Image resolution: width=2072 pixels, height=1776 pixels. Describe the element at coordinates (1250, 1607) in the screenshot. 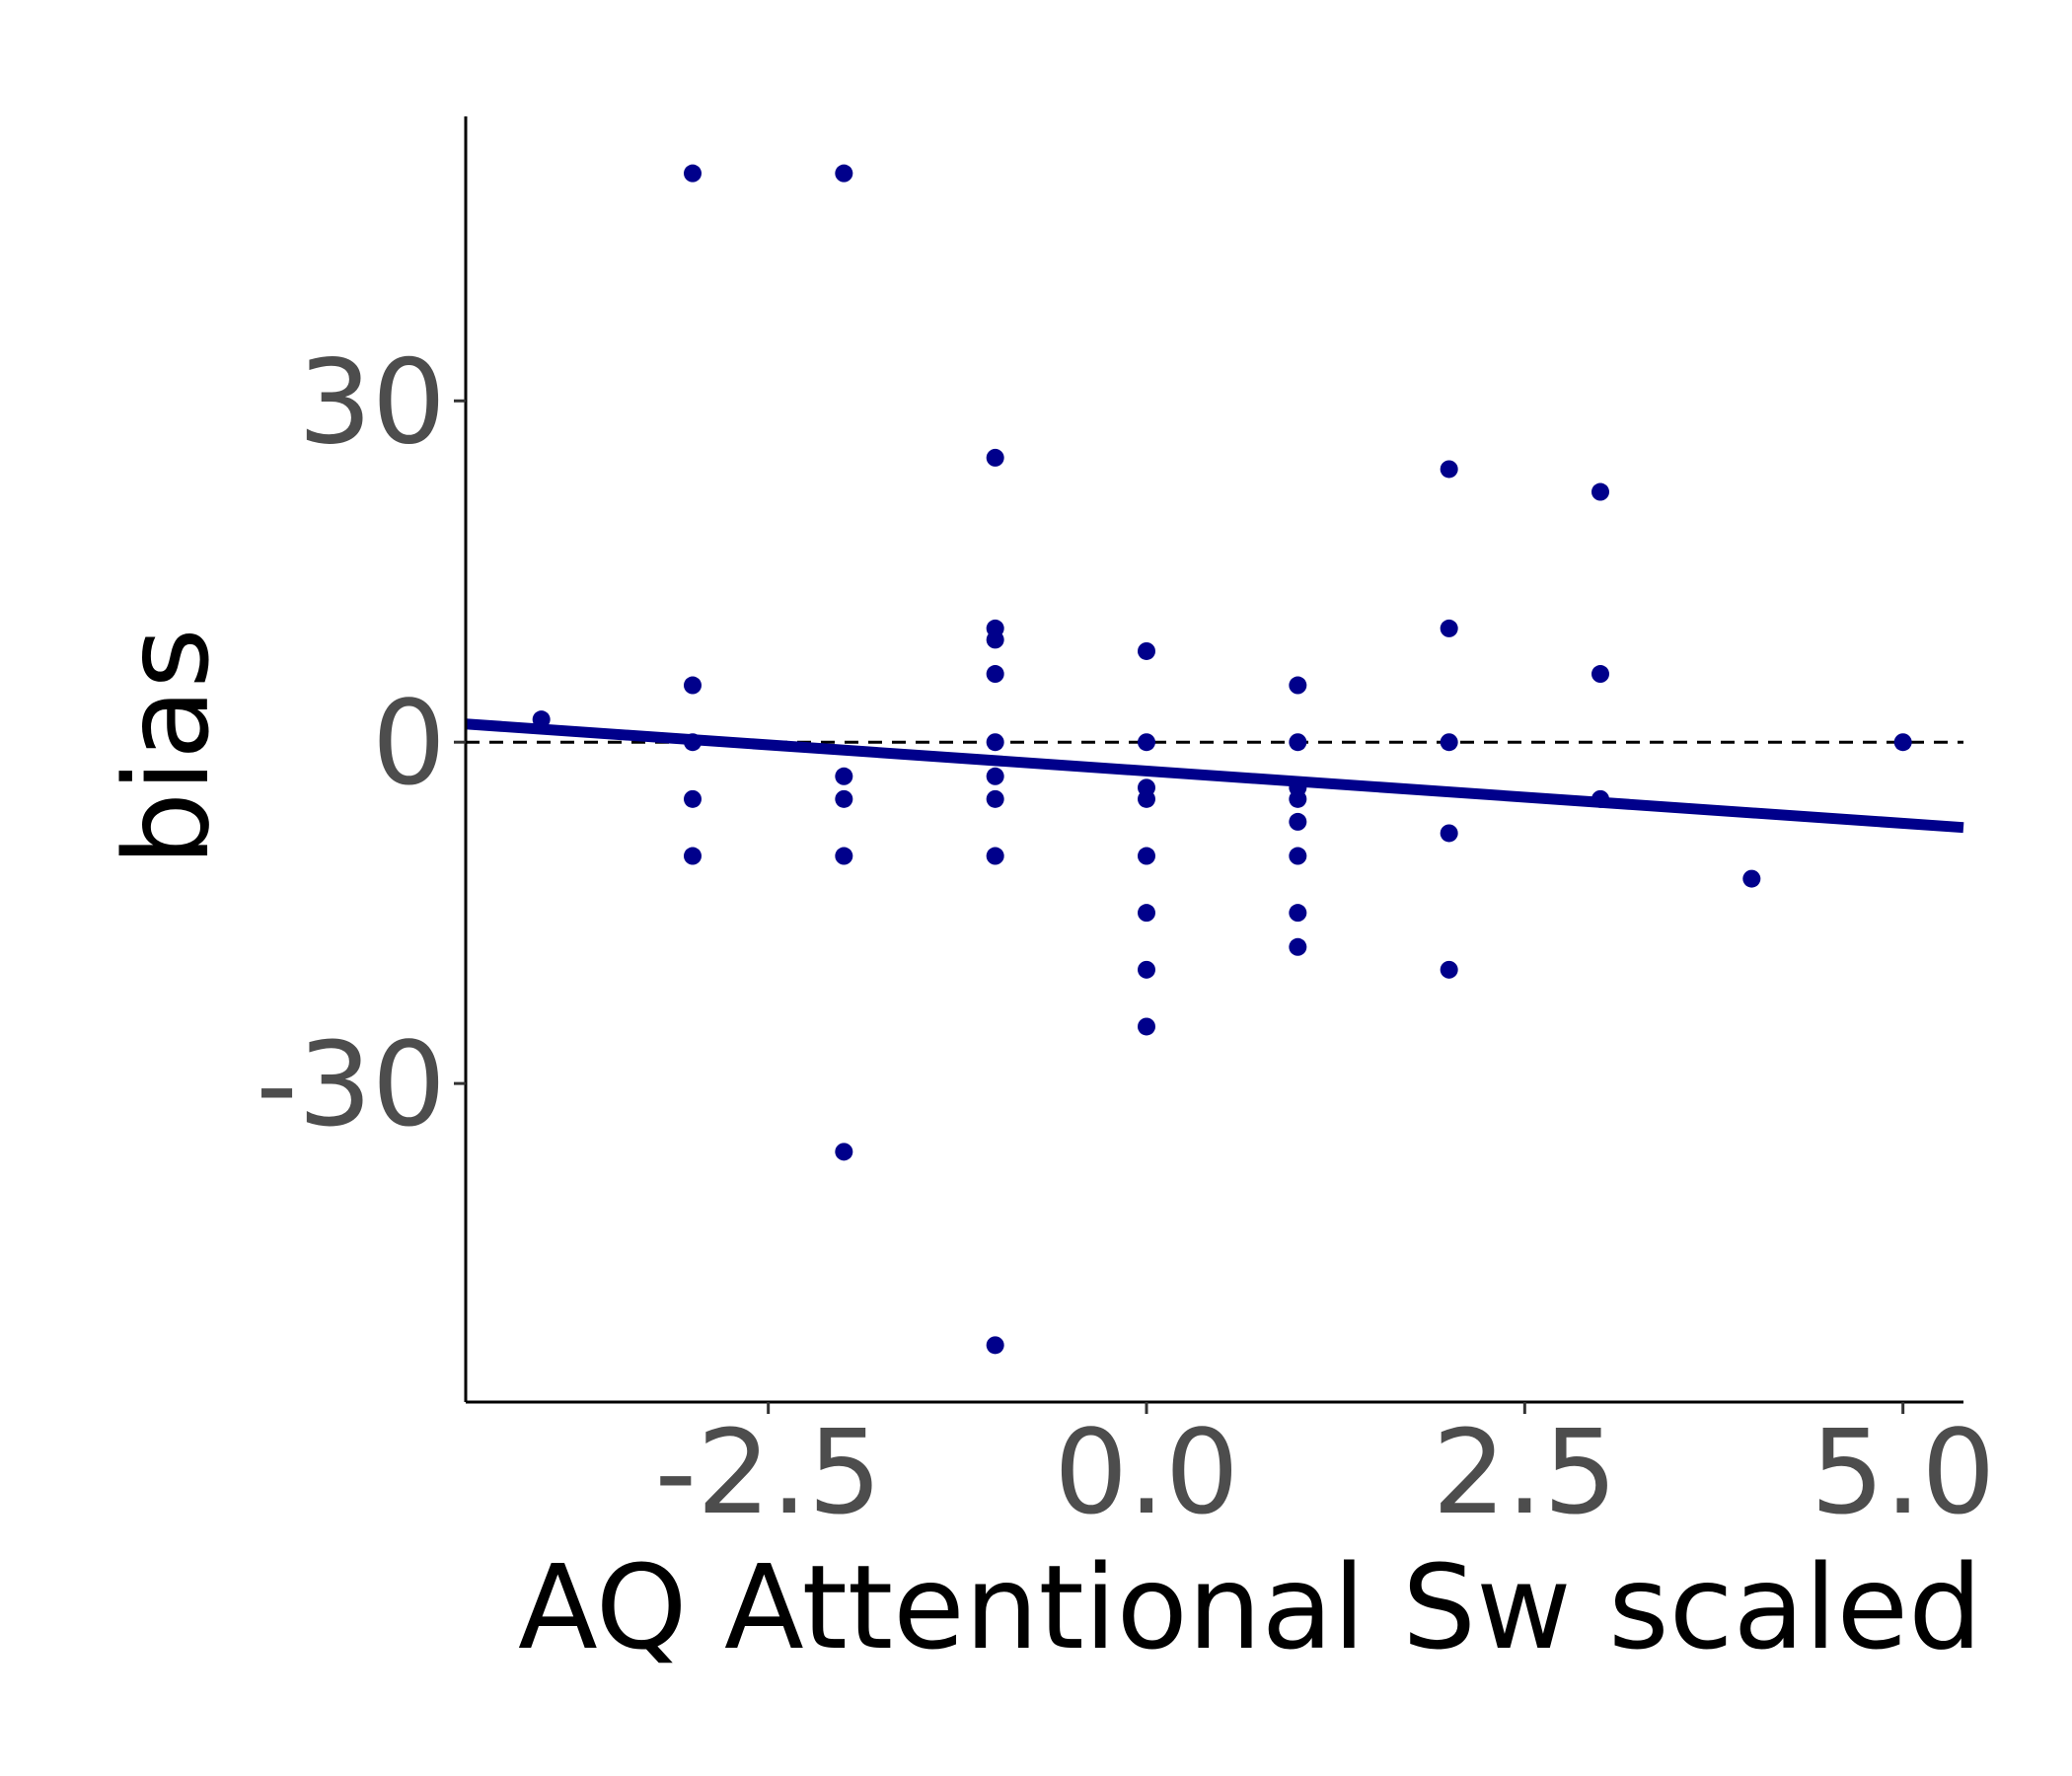

I see `x-axis-label: AQ Attentional Sw scaled` at that location.